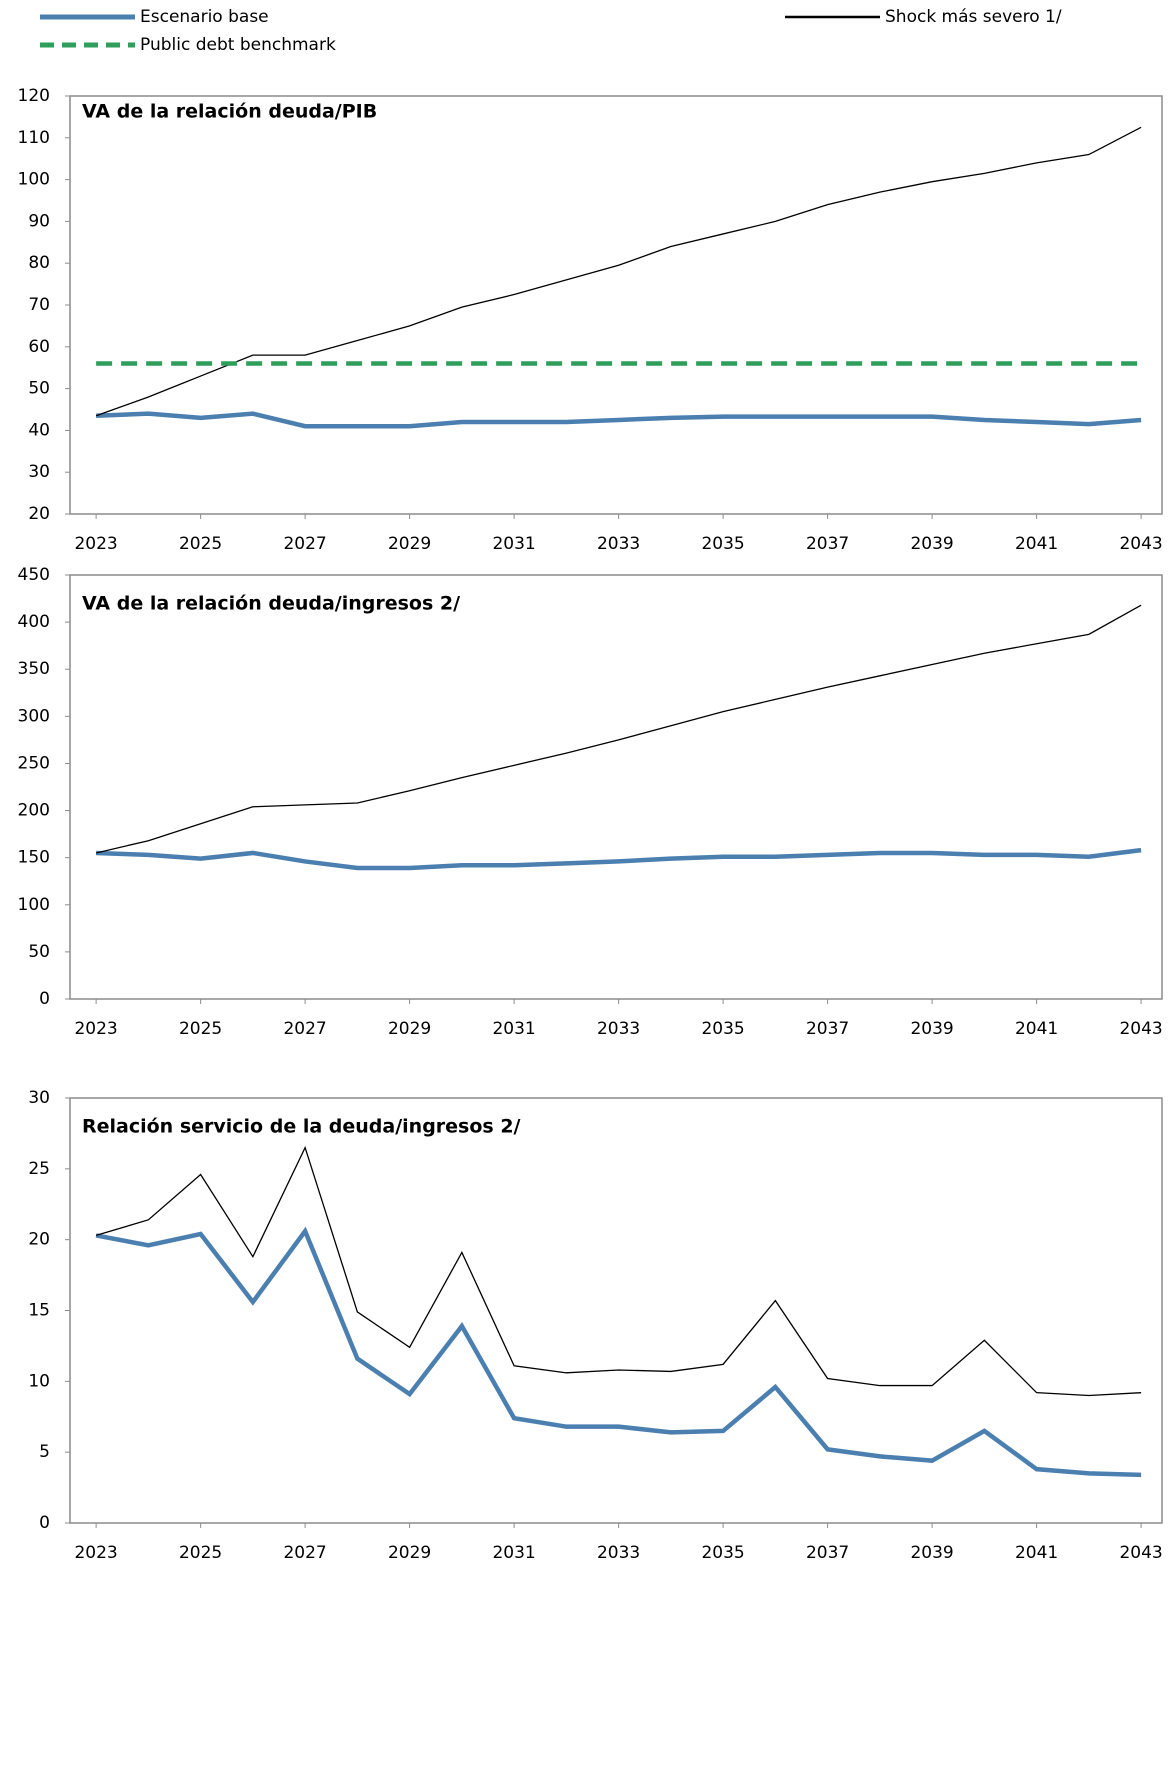 The image size is (1173, 1773). I want to click on y-tick-label: 10, so click(39, 1381).